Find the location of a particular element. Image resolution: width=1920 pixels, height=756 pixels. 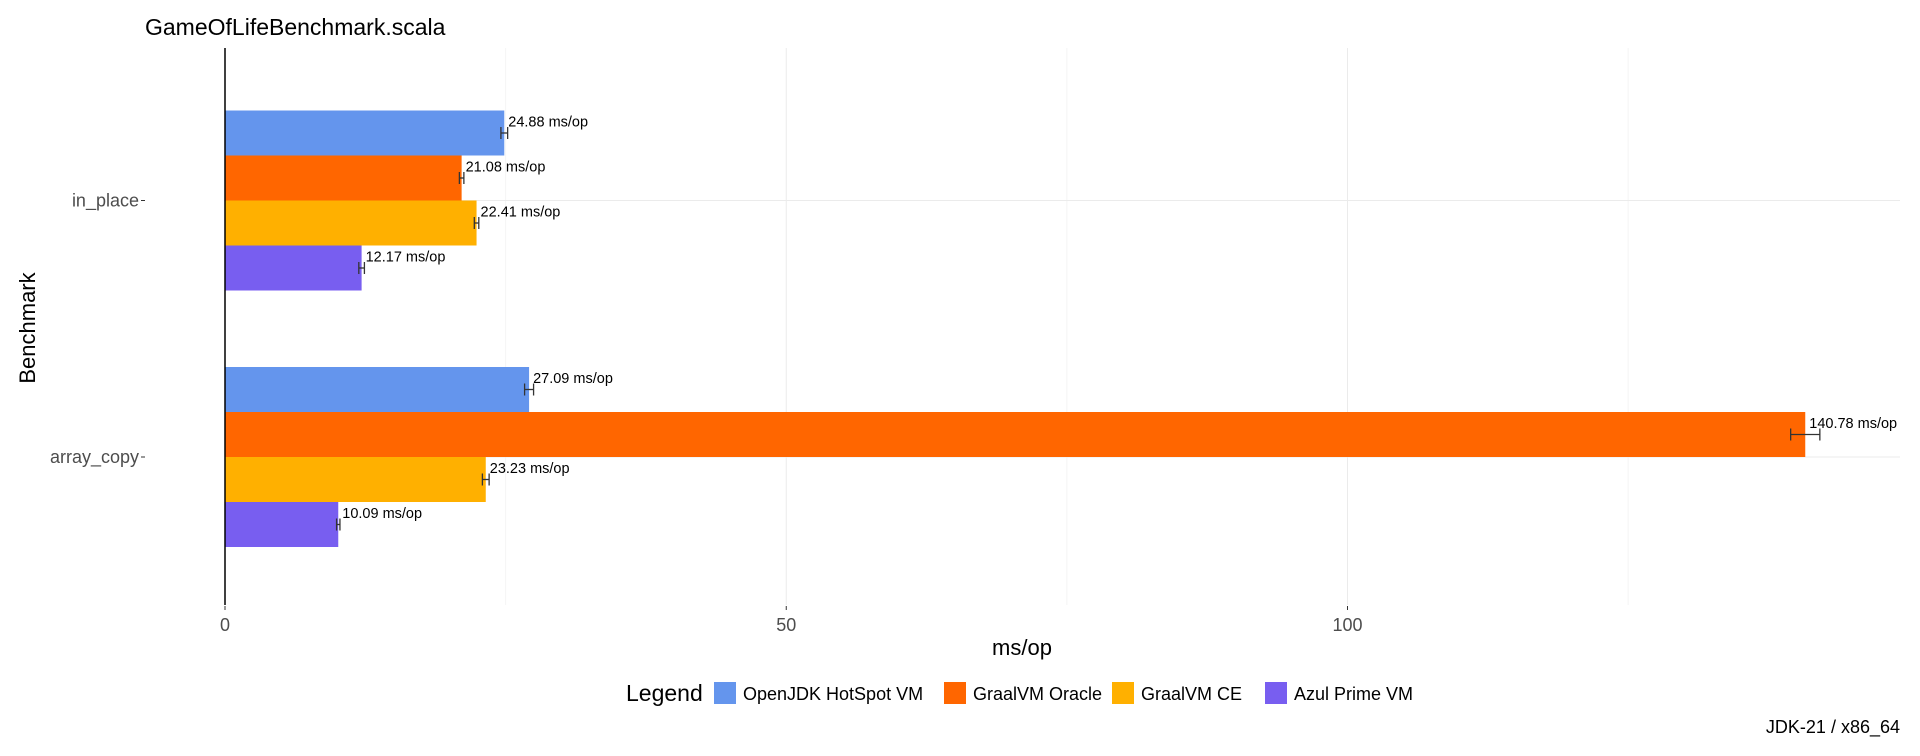

legend-item: GraalVM CE is located at coordinates (1177, 693).